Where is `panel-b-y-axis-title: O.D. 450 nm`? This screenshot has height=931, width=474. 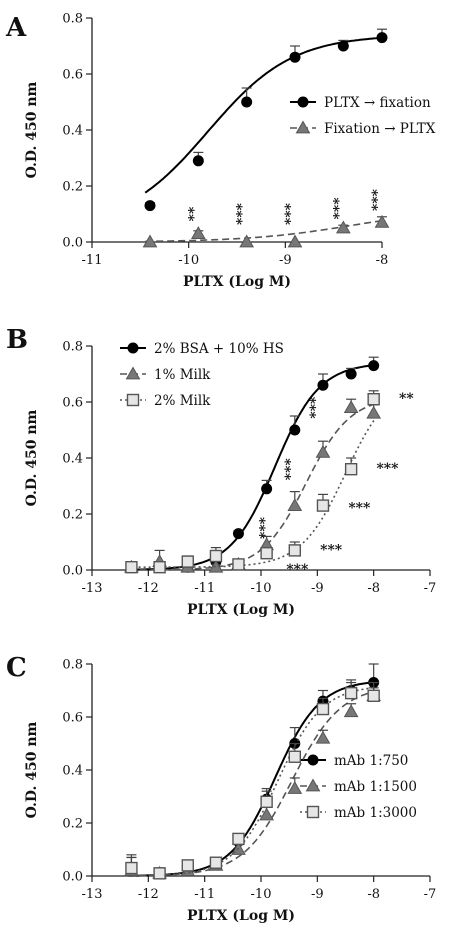
panel-b-y-axis-title: O.D. 450 nm is located at coordinates (32, 457).